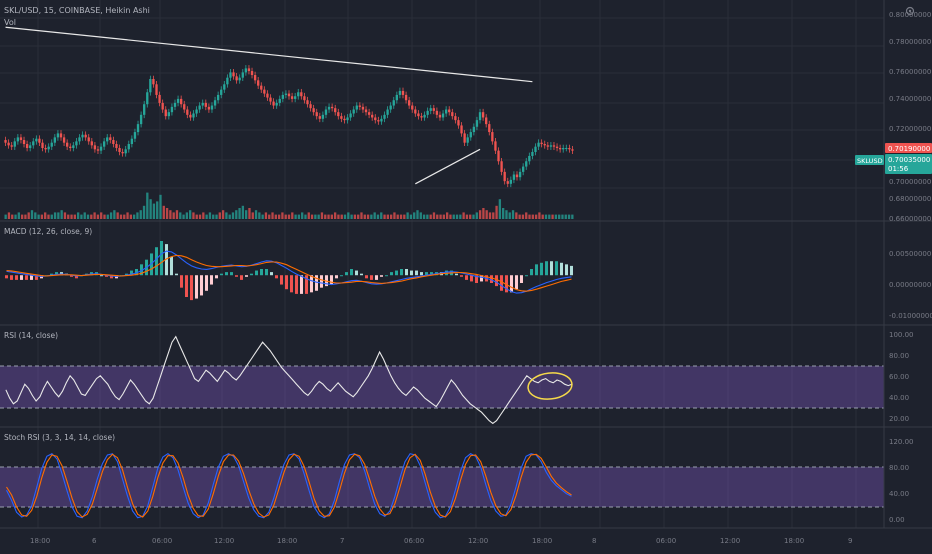  What do you see at coordinates (550, 386) in the screenshot?
I see `rsi-annotation-circle` at bounding box center [550, 386].